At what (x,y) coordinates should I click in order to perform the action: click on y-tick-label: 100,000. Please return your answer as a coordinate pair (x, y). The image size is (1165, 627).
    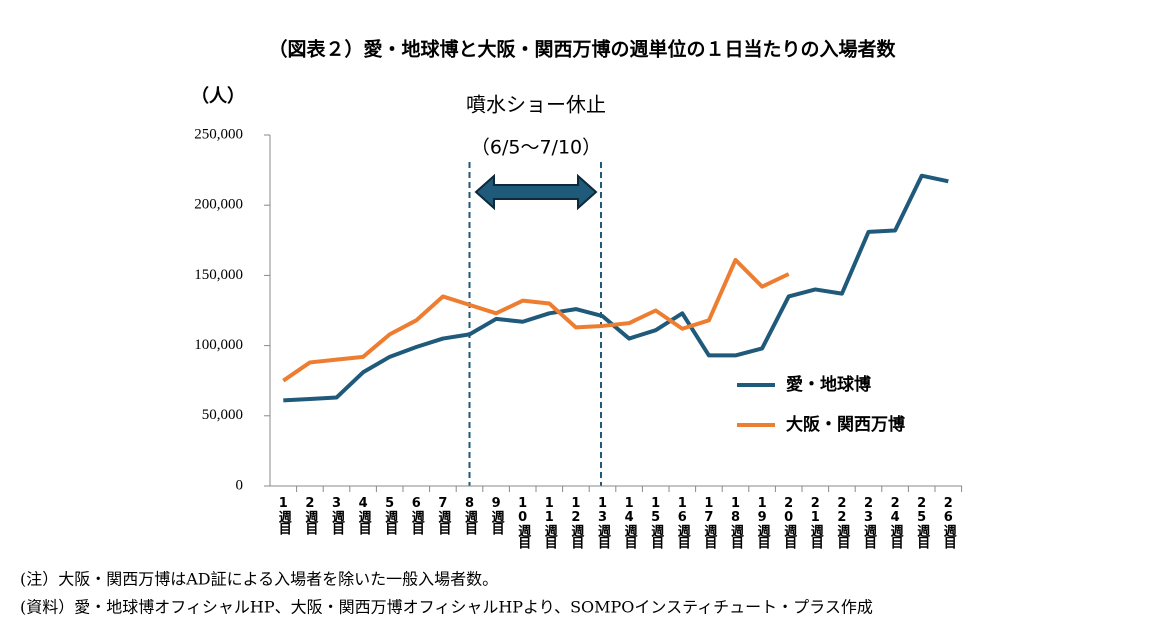
    Looking at the image, I should click on (218, 345).